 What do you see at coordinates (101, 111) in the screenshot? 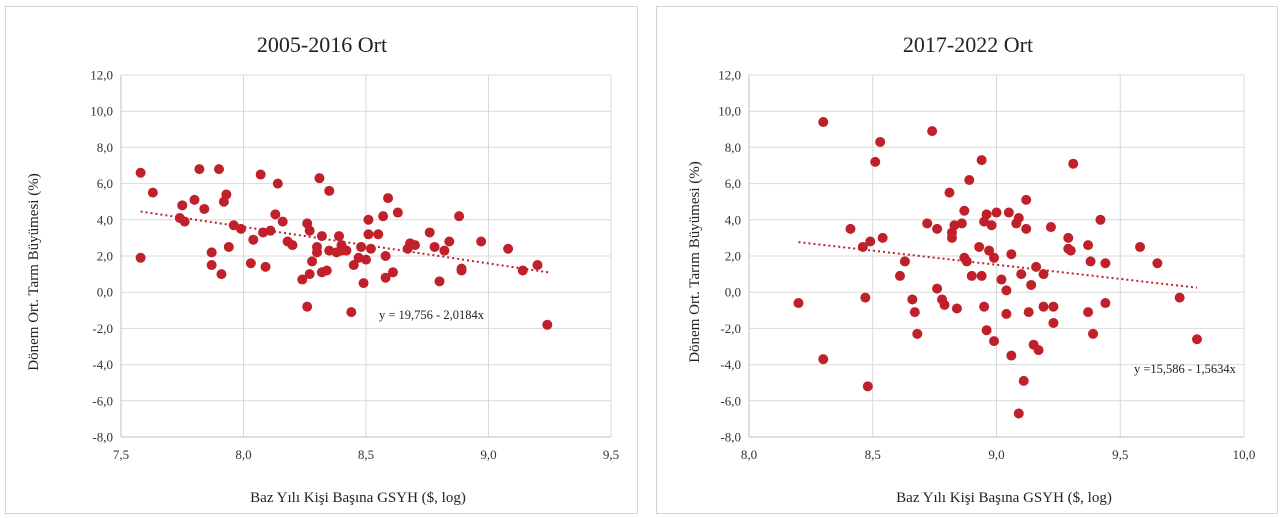
I see `y-tick-label: 10,0` at bounding box center [101, 111].